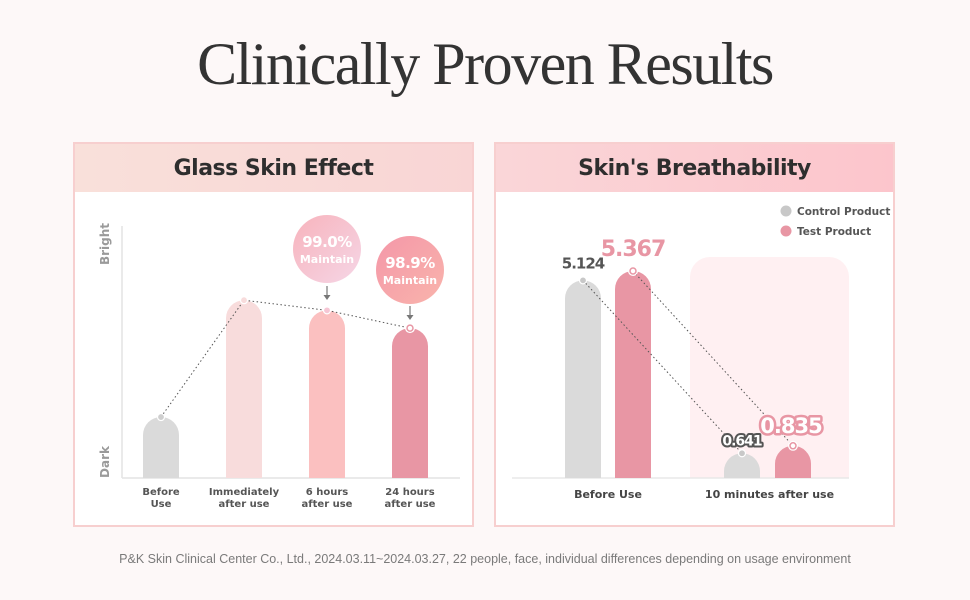  Describe the element at coordinates (244, 492) in the screenshot. I see `x-tick-label-glass: Immediately` at that location.